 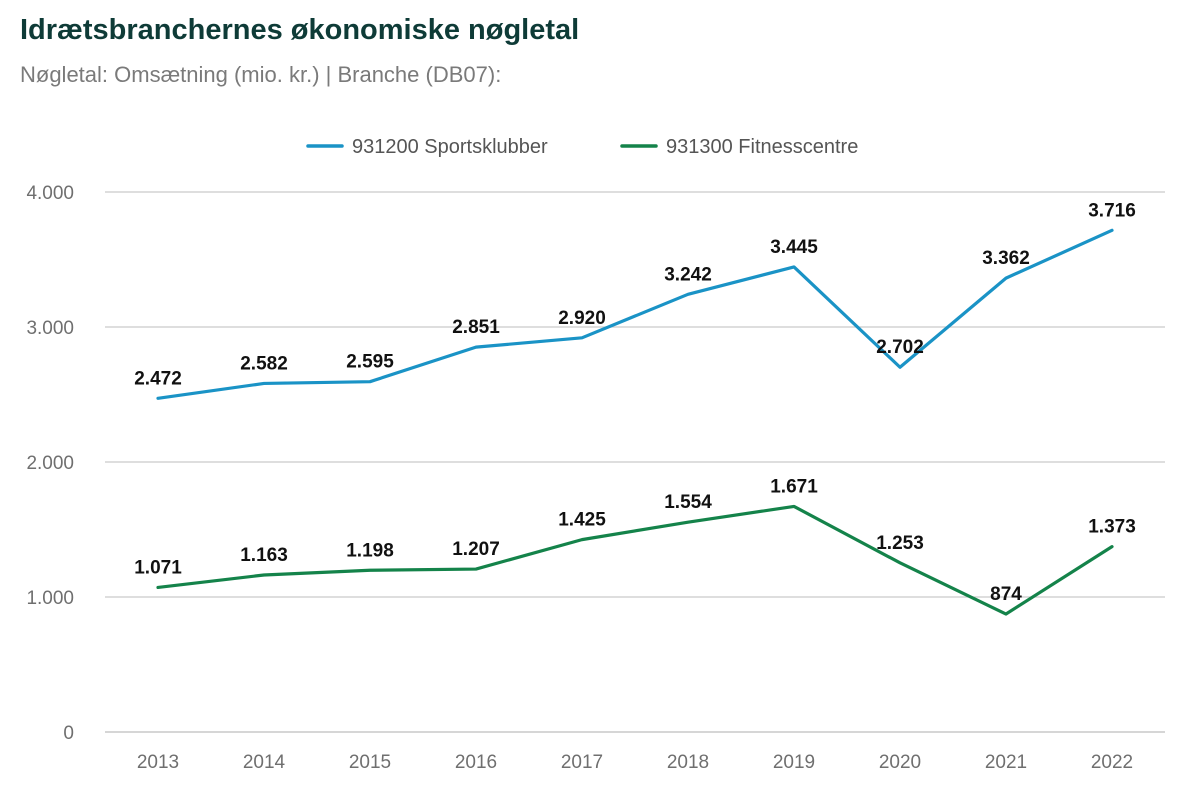 I want to click on data-label: 1.163, so click(x=264, y=555).